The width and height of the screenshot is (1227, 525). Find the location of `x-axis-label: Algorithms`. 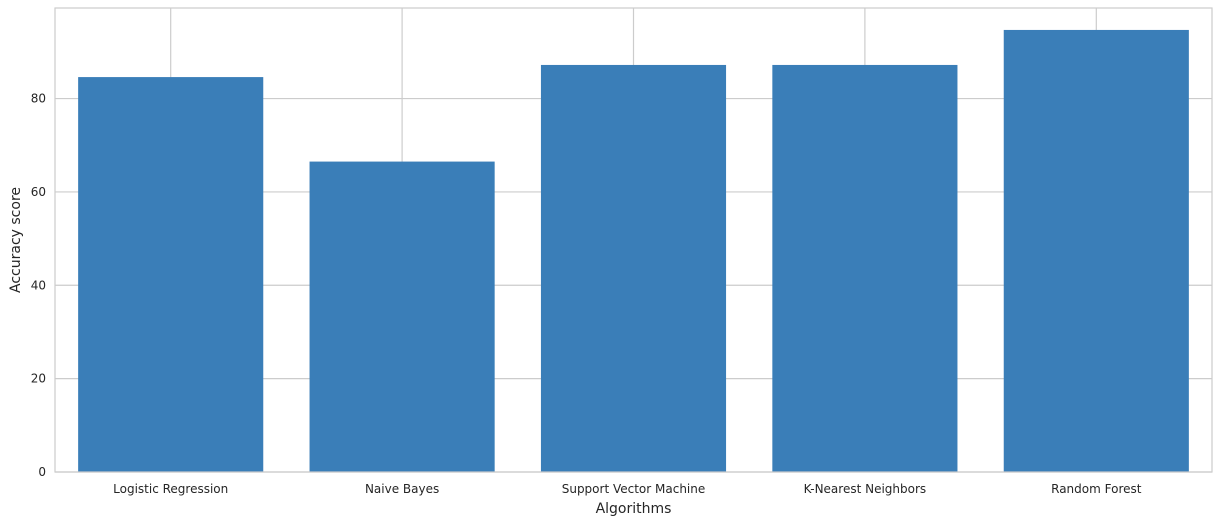

x-axis-label: Algorithms is located at coordinates (634, 509).